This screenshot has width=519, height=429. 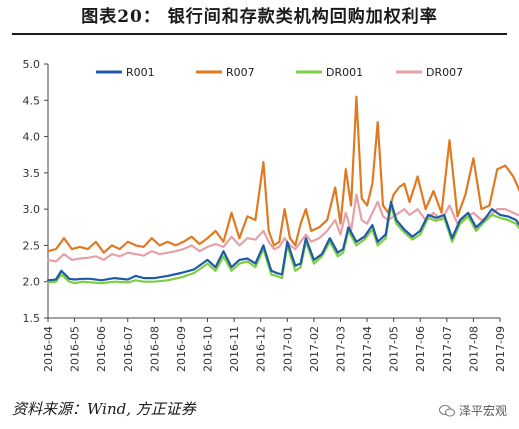 What do you see at coordinates (128, 349) in the screenshot?
I see `x-tick-label: 2016-07` at bounding box center [128, 349].